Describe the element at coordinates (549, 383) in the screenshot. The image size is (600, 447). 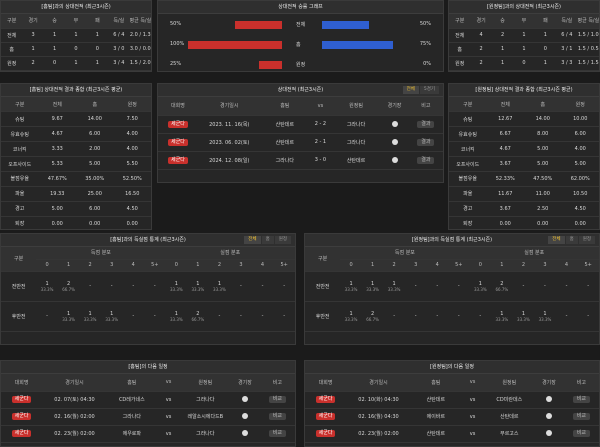
I see `column-header: 경기장` at that location.